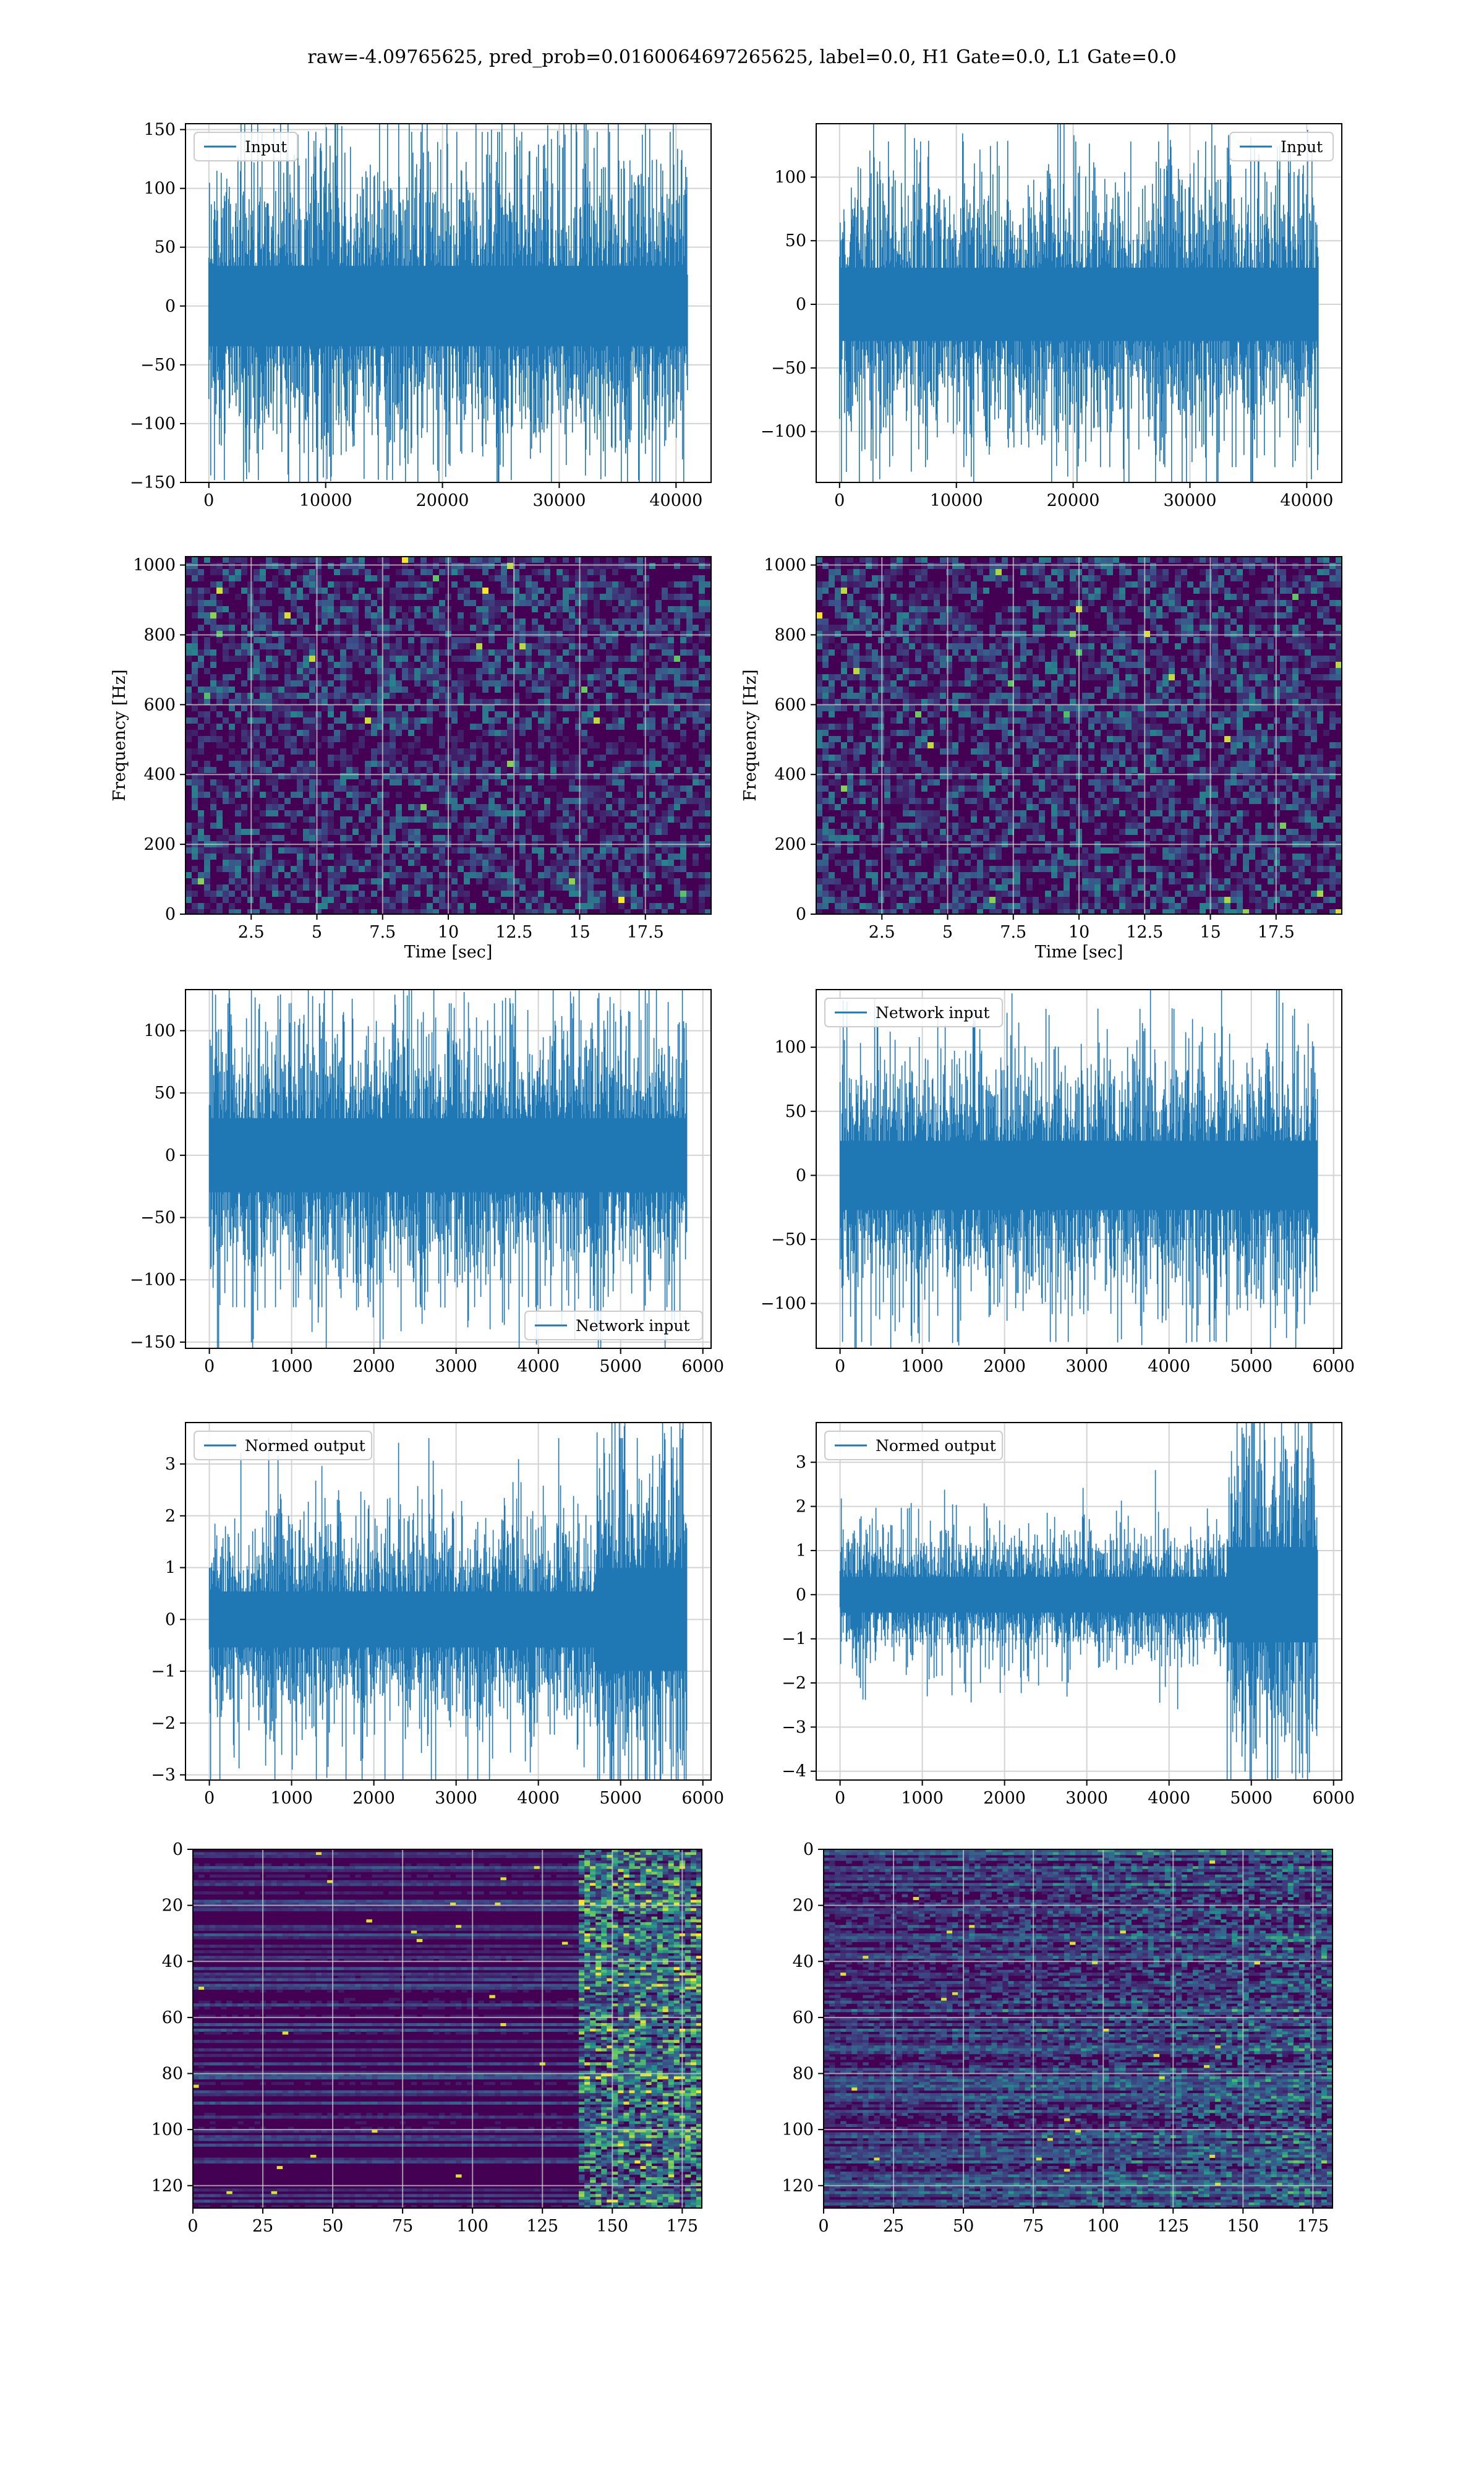  I want to click on h1_input-xtick-label-2: 20000, so click(442, 500).